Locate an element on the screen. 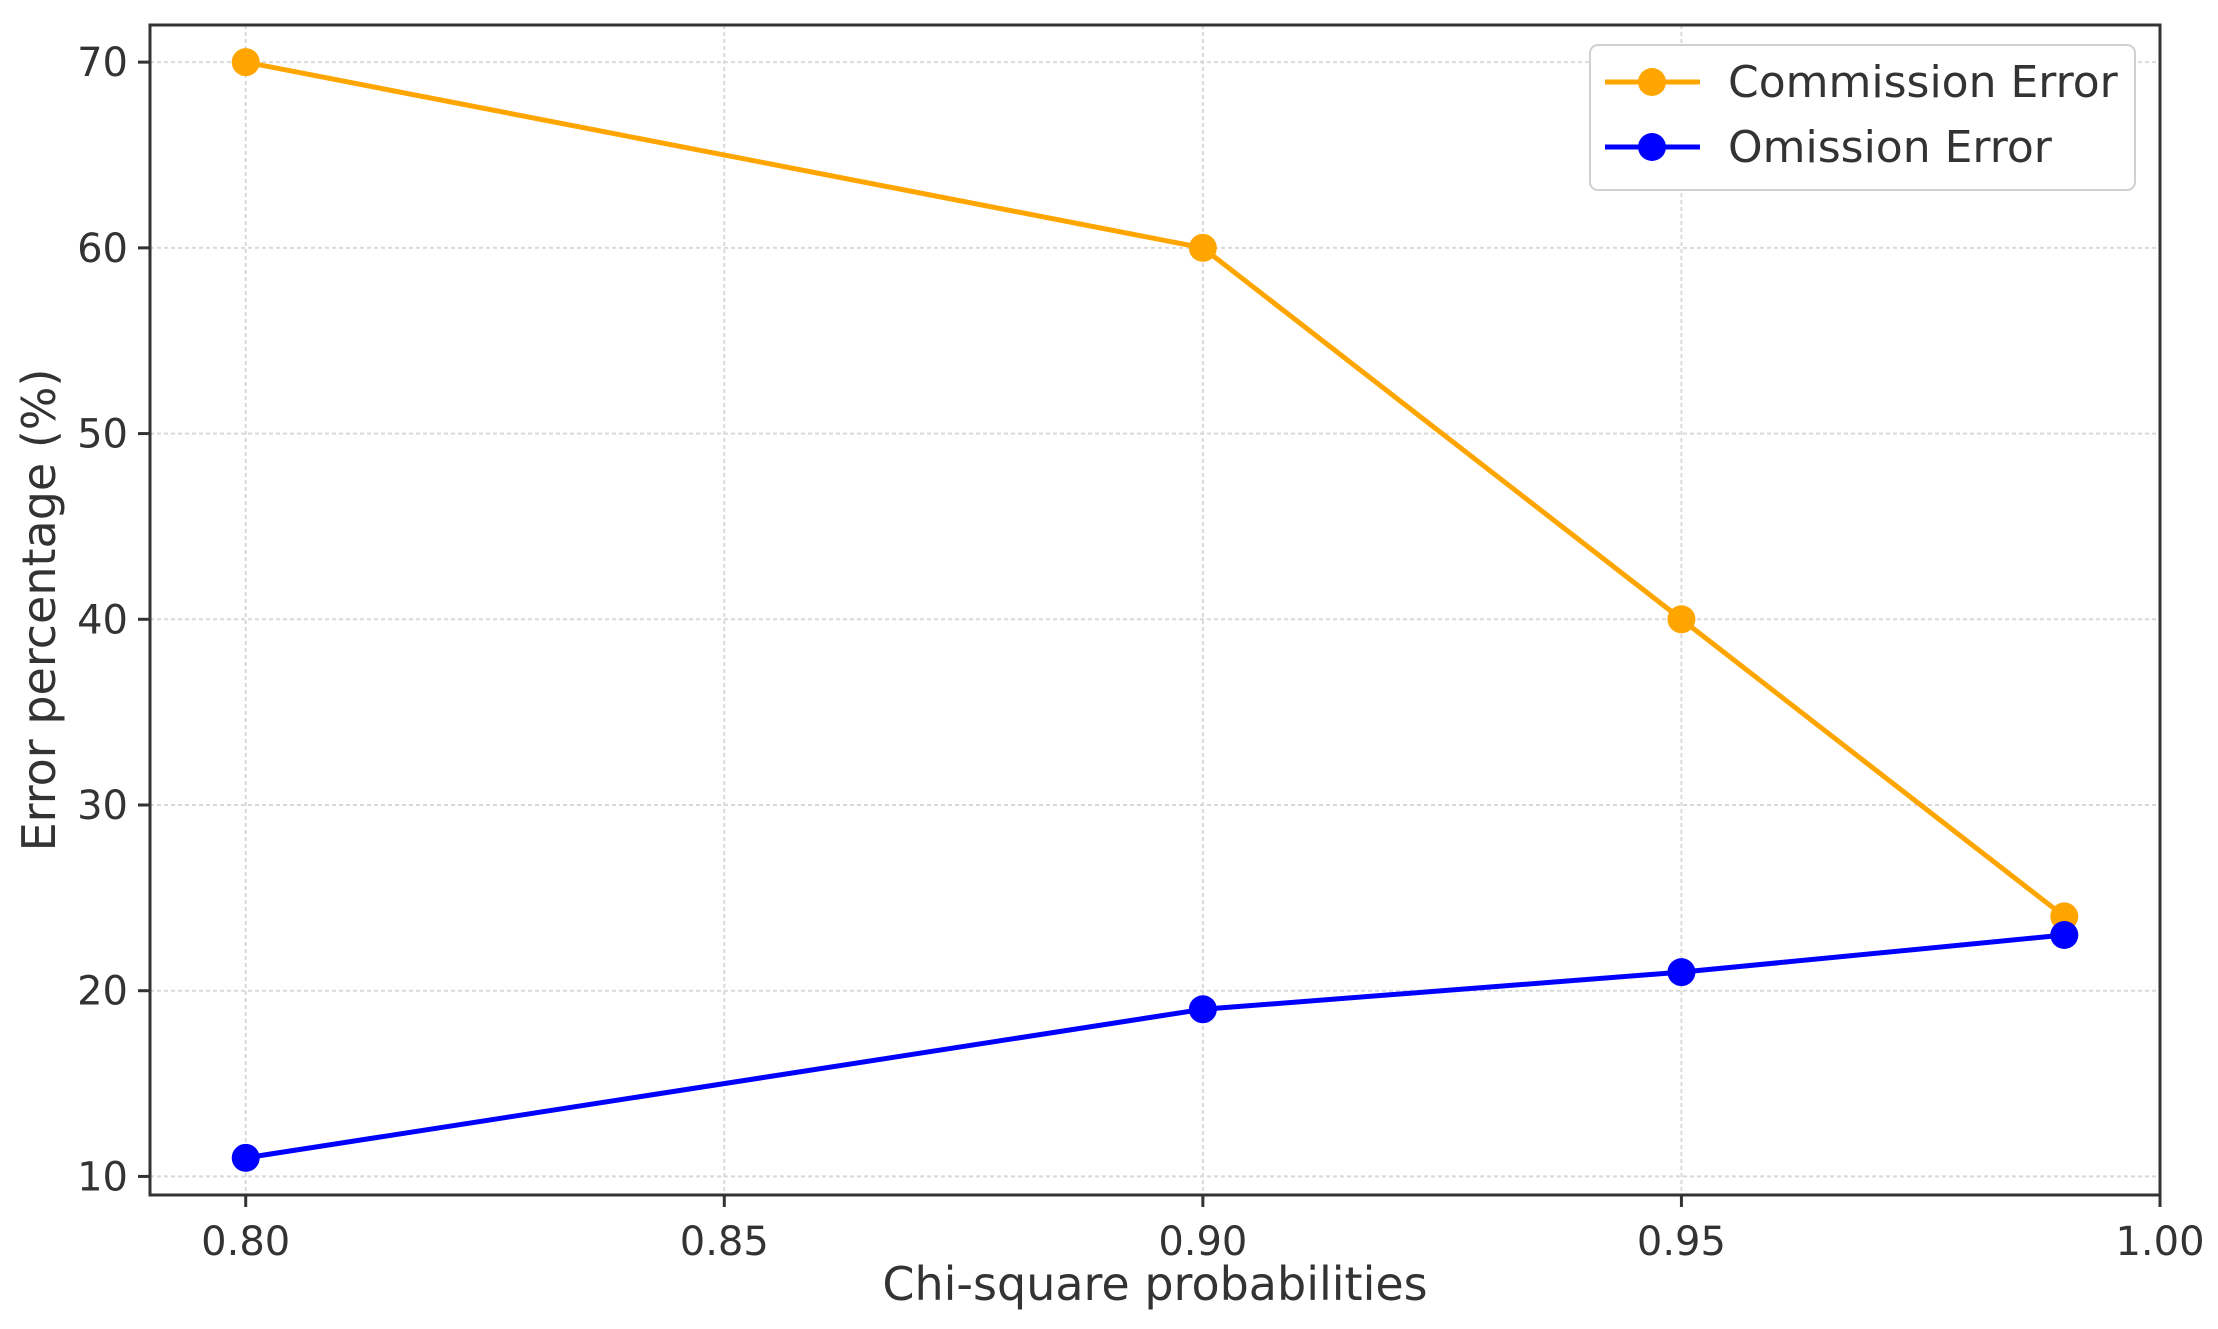 The height and width of the screenshot is (1329, 2218). x-tick-label: 1.00 is located at coordinates (2159, 1242).